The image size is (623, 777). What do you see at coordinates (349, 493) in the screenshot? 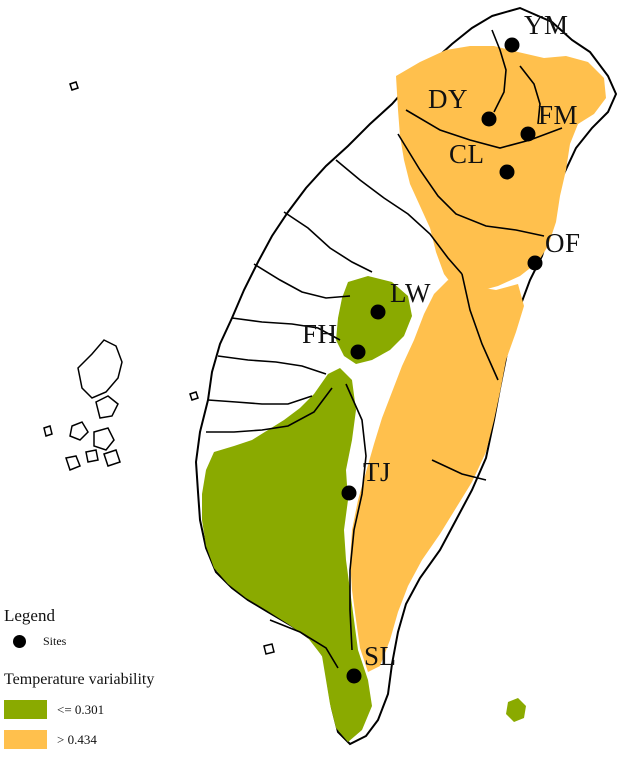
I see `site-marker-tj` at bounding box center [349, 493].